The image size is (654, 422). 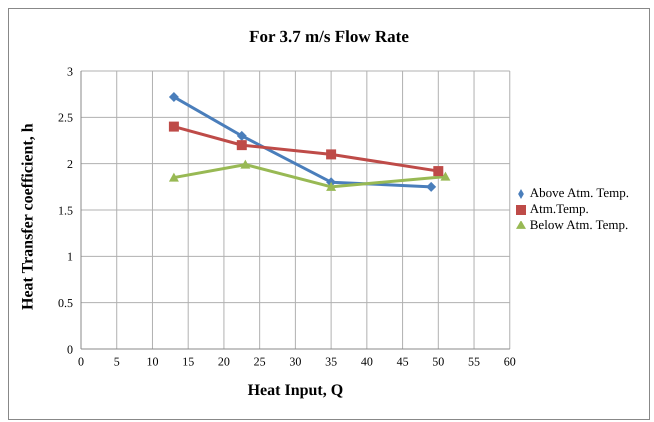 I want to click on x-tick-label: 45, so click(x=402, y=361).